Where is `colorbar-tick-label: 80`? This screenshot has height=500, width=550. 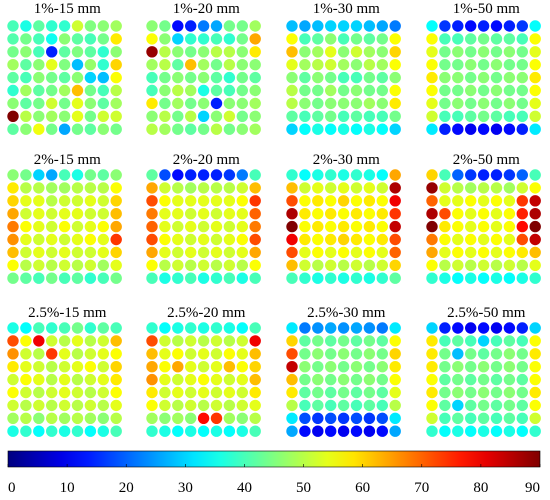 colorbar-tick-label: 80 is located at coordinates (480, 488).